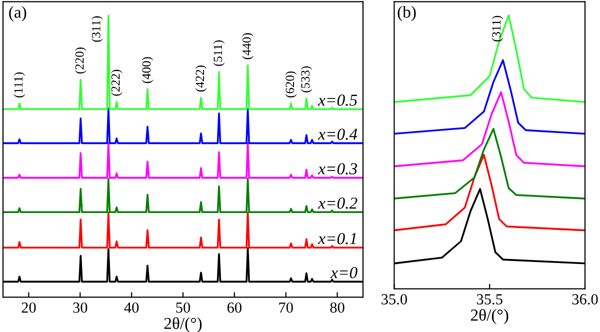 The image size is (600, 332). I want to click on annotation: (222), so click(116, 83).